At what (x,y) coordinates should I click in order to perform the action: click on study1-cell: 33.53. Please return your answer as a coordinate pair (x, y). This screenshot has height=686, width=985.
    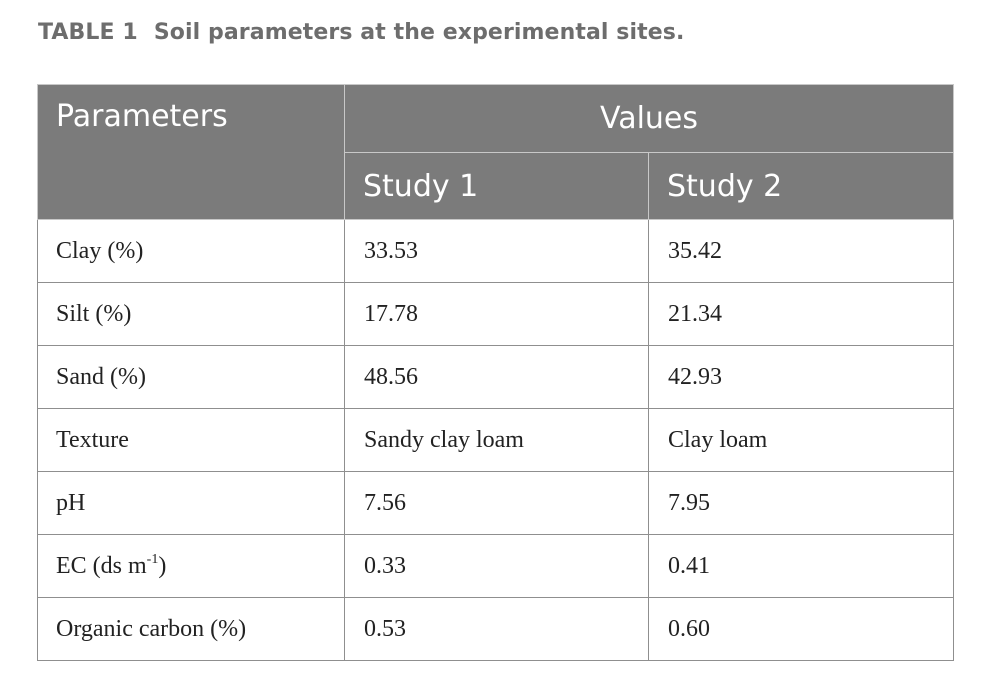
    Looking at the image, I should click on (496, 251).